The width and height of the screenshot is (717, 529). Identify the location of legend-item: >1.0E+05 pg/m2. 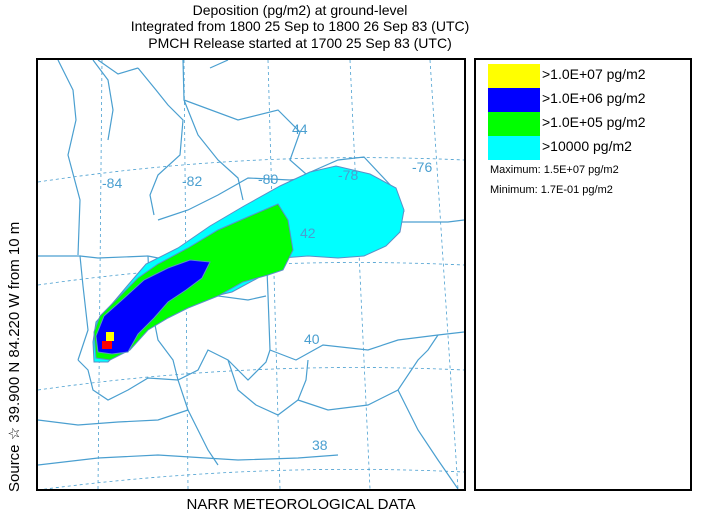
(588, 124).